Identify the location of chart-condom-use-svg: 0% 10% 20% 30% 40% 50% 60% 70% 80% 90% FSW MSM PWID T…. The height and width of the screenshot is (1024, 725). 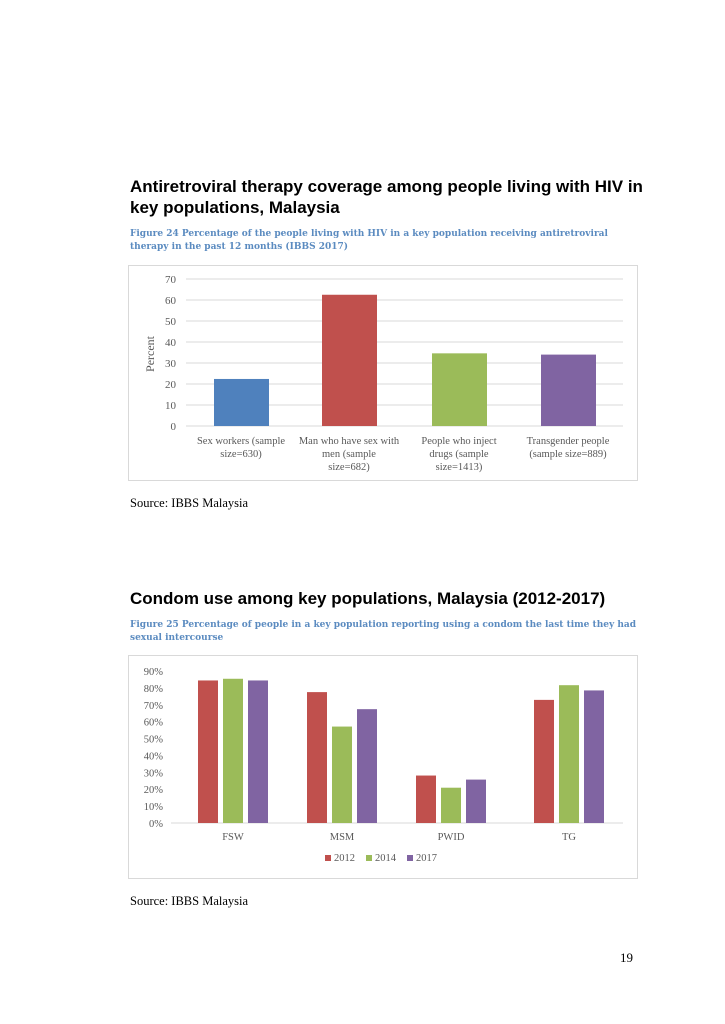
(383, 765).